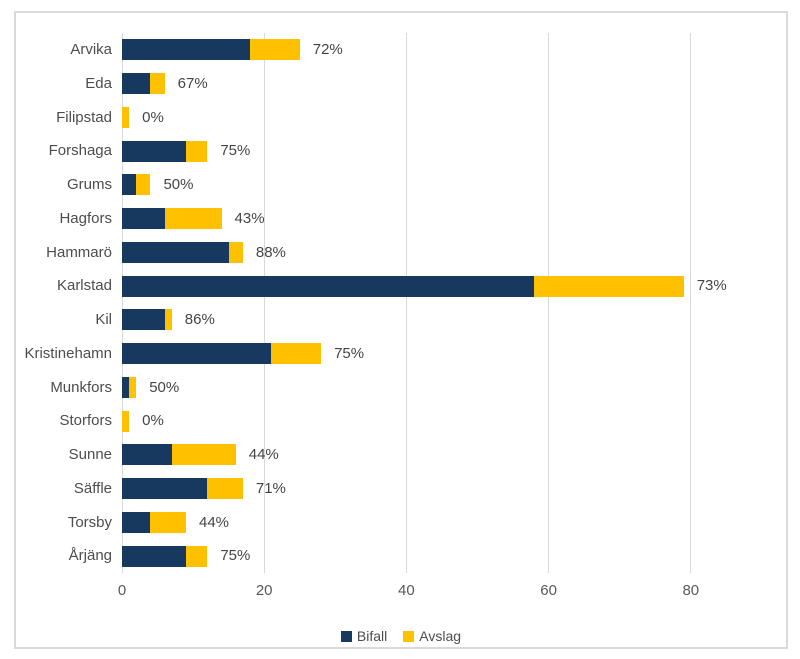  What do you see at coordinates (192, 83) in the screenshot?
I see `bar-percent-label: 67%` at bounding box center [192, 83].